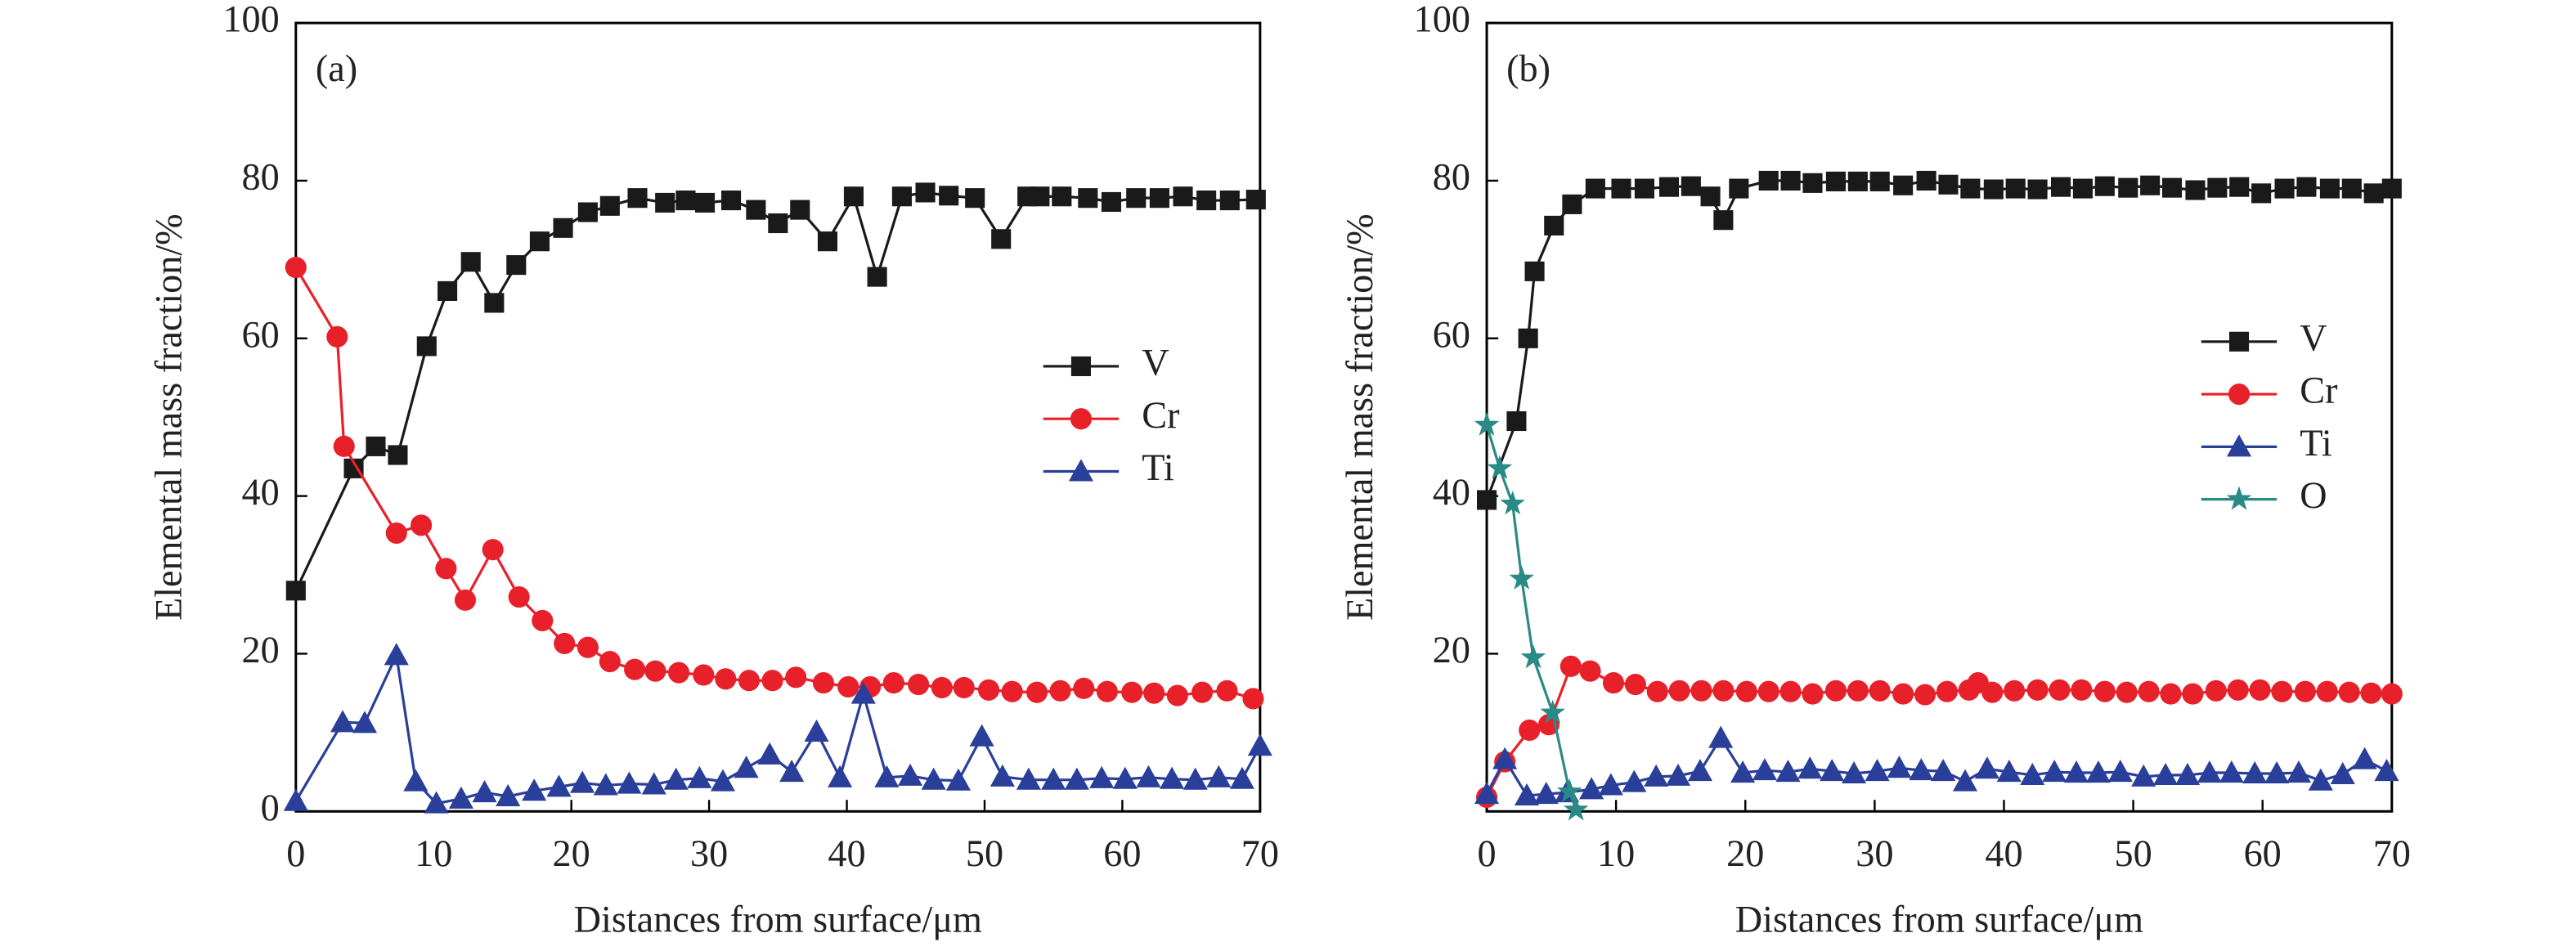  What do you see at coordinates (1451, 650) in the screenshot?
I see `y-tick-label: 20` at bounding box center [1451, 650].